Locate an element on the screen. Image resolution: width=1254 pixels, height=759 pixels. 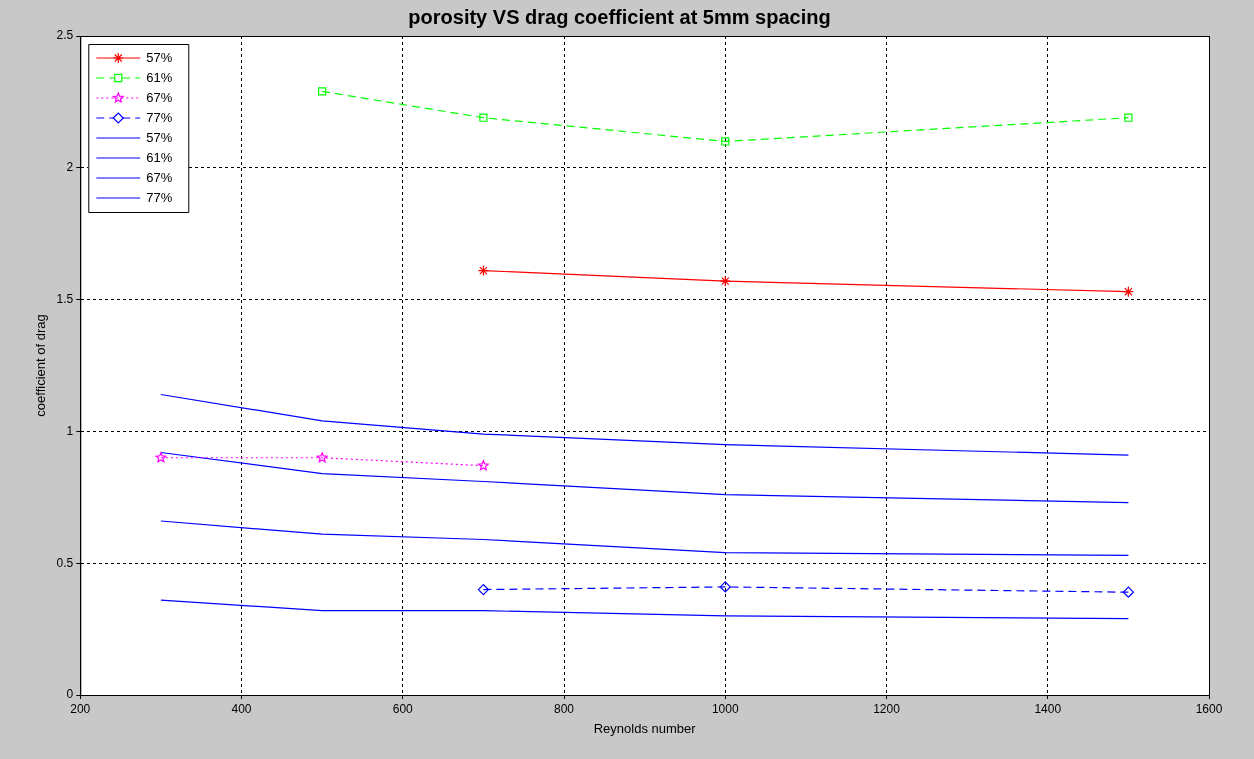
y-tick-label: 0 is located at coordinates (70, 694).